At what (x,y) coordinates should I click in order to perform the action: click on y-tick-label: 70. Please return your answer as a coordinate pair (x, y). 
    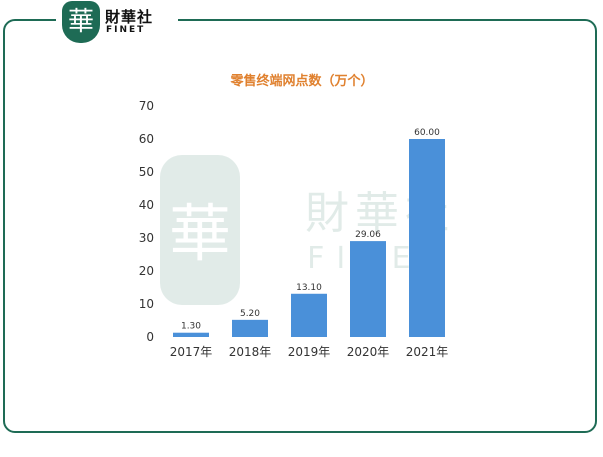
    Looking at the image, I should click on (146, 106).